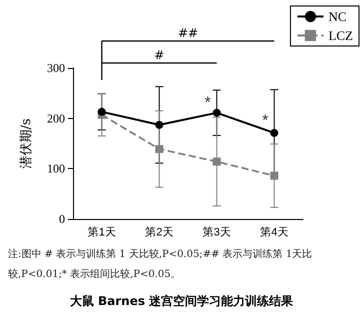 This screenshot has width=363, height=332. What do you see at coordinates (56, 68) in the screenshot?
I see `y-tick-label: 300` at bounding box center [56, 68].